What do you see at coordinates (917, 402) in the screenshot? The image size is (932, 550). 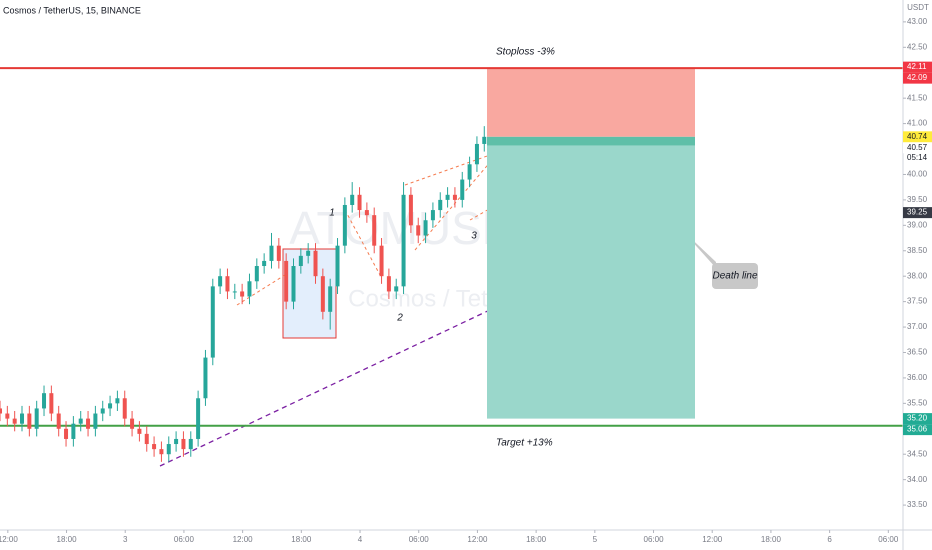 I see `y-tick-label: 35.50` at bounding box center [917, 402].